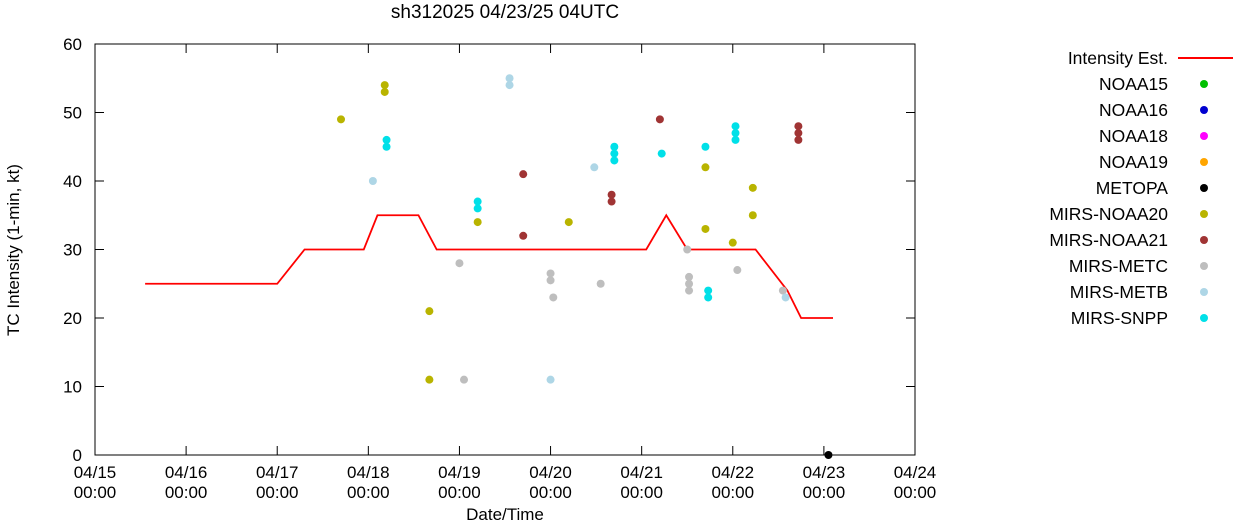 This screenshot has height=529, width=1241. I want to click on legend-label: NOAA18, so click(1133, 136).